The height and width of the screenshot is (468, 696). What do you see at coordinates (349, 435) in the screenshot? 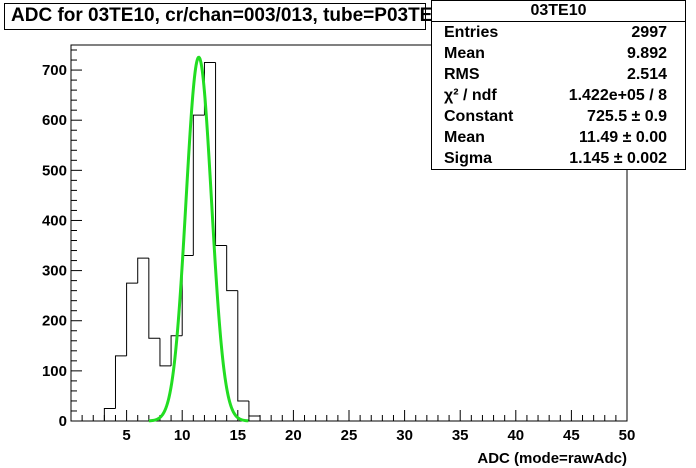
I see `x-tick-label: 25` at bounding box center [349, 435].